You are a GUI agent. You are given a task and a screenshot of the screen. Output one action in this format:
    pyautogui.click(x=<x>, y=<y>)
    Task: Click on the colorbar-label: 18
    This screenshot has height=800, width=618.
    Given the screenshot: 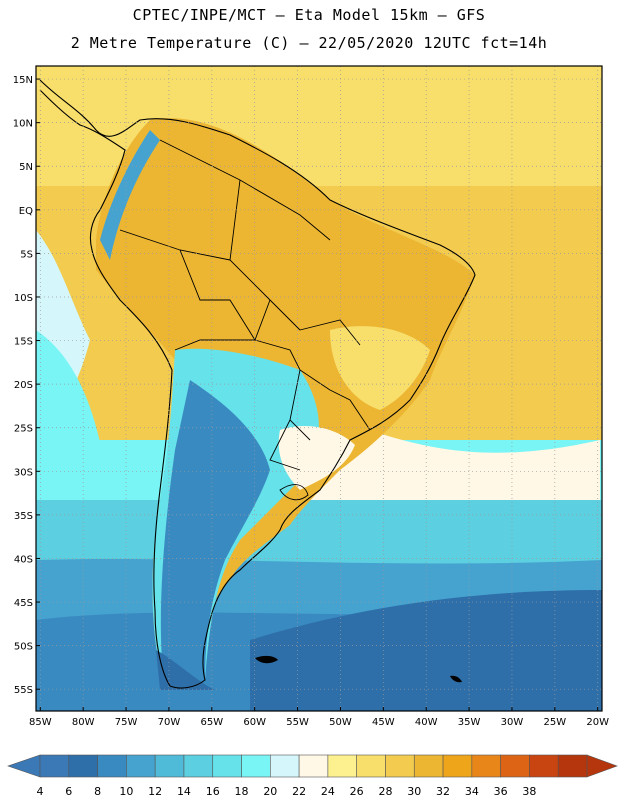 What is the action you would take?
    pyautogui.click(x=242, y=791)
    